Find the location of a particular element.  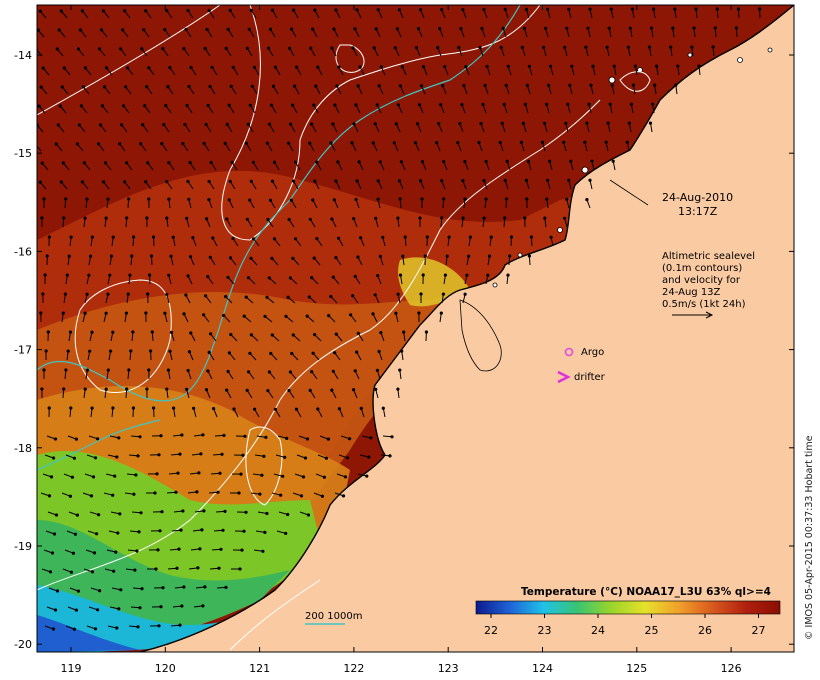

lon-tick-label: 120 is located at coordinates (165, 668).